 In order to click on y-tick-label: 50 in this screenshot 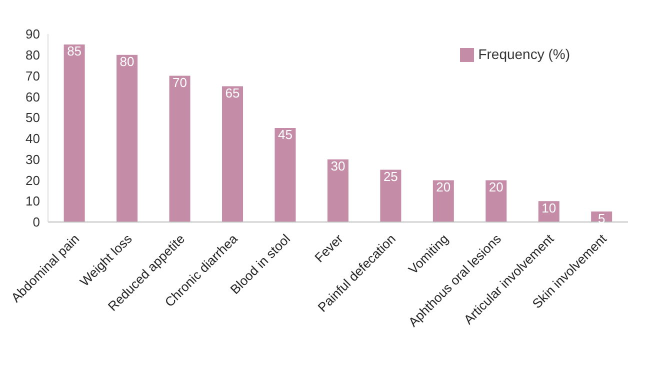, I will do `click(33, 118)`.